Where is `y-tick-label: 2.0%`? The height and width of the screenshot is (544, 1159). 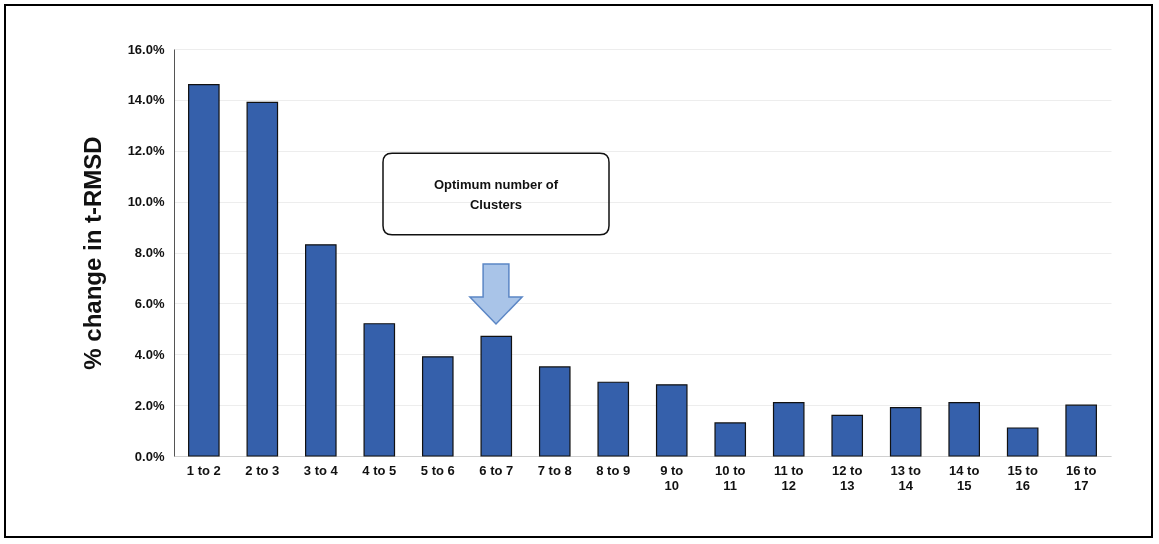
y-tick-label: 2.0% is located at coordinates (149, 405).